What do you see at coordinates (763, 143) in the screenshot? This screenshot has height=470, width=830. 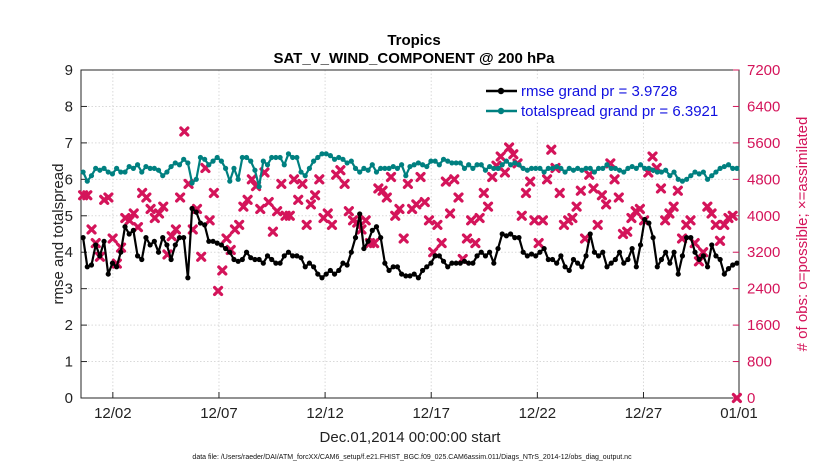 I see `y2-tick-label: 5600` at bounding box center [763, 143].